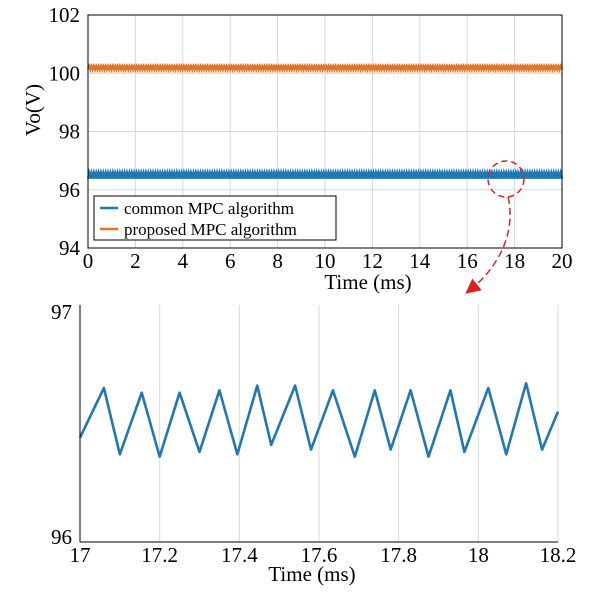 The width and height of the screenshot is (595, 594). Describe the element at coordinates (367, 282) in the screenshot. I see `top-x-axis-label: Time (ms)` at that location.